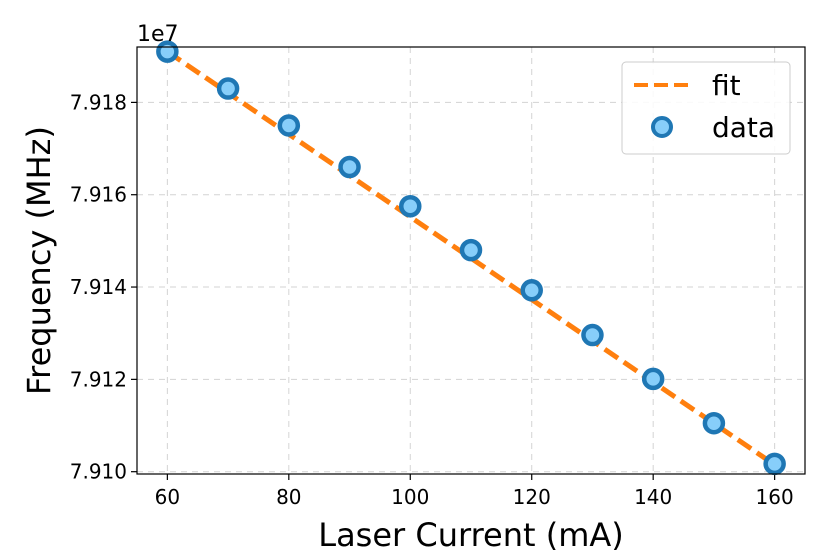 Image resolution: width=830 pixels, height=554 pixels. Describe the element at coordinates (726, 85) in the screenshot. I see `legend-fit-label: fit` at that location.